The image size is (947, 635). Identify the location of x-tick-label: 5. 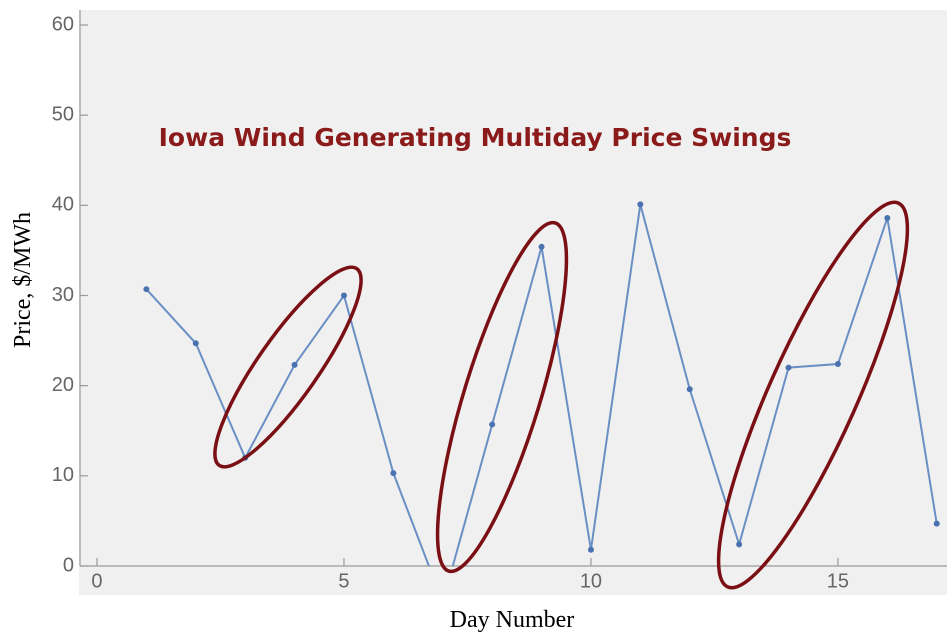
(343, 581).